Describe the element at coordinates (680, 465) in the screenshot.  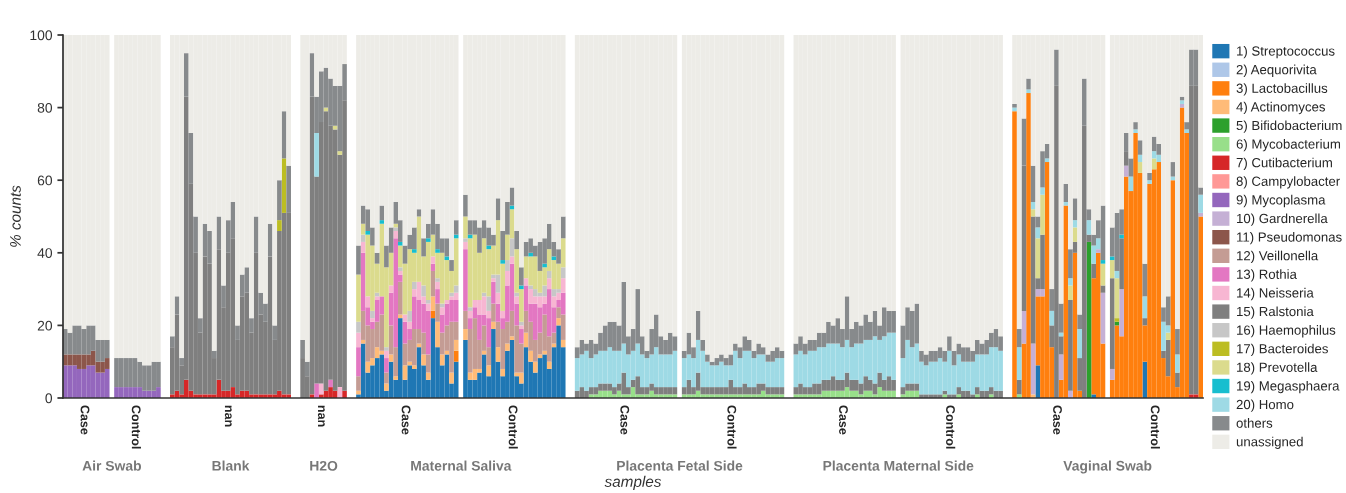
I see `text: Placenta Fetal Side` at that location.